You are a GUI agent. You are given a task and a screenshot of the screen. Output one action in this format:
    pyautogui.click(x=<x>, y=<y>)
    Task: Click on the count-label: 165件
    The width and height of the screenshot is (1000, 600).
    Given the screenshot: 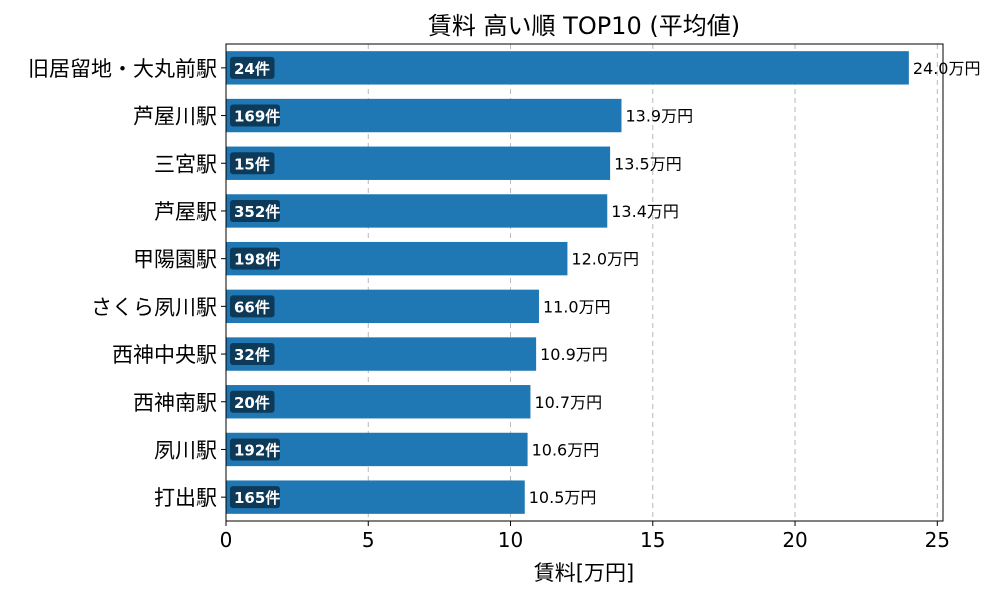 What is the action you would take?
    pyautogui.click(x=257, y=498)
    